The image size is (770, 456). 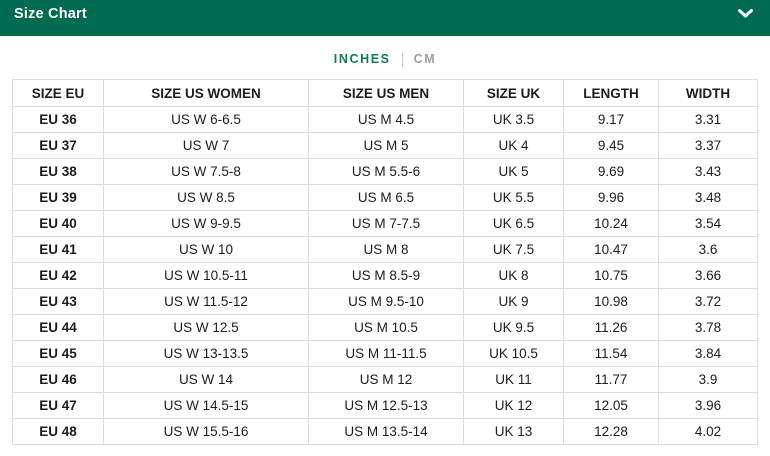 What do you see at coordinates (513, 379) in the screenshot?
I see `table-cell: UK 11` at bounding box center [513, 379].